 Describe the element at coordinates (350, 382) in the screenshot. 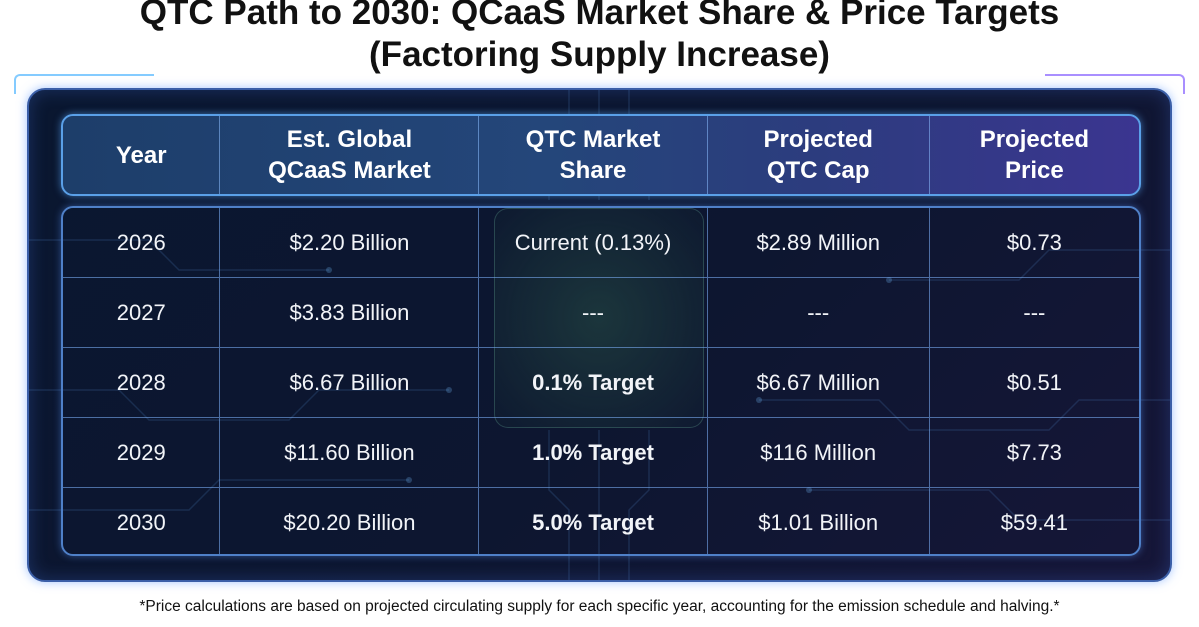

I see `cell-market: $6.67 Billion` at that location.